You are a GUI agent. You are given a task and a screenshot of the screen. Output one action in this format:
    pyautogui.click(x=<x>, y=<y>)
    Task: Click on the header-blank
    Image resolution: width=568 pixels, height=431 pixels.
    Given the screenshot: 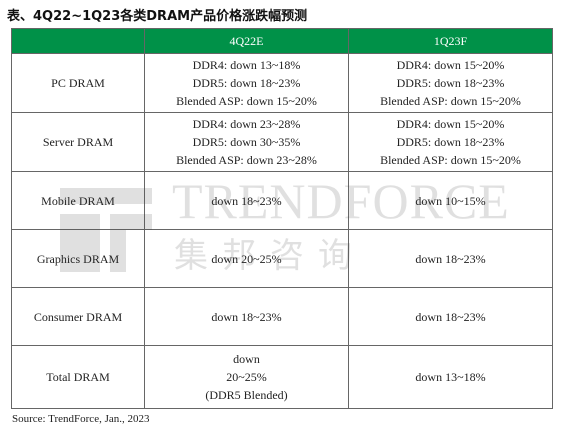 What is the action you would take?
    pyautogui.click(x=78, y=41)
    